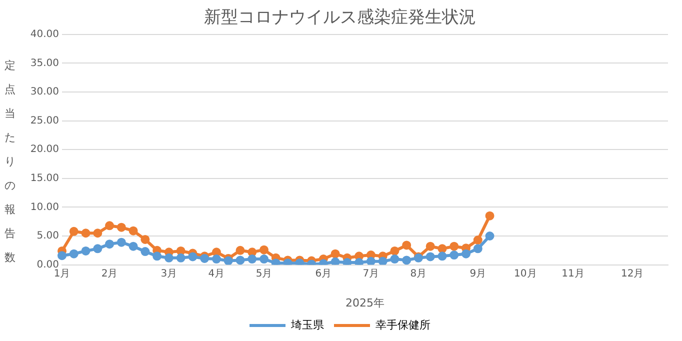 This screenshot has width=682, height=341. I want to click on x-tick-label: 7月, so click(371, 274).